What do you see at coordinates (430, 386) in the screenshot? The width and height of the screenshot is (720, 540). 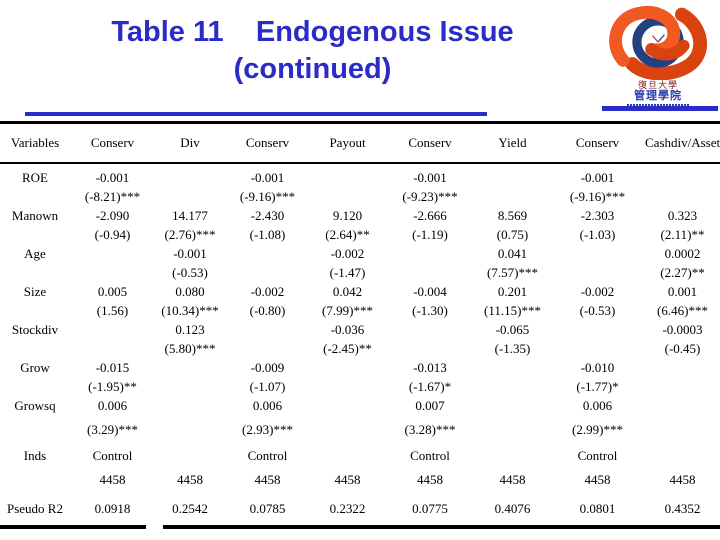 I see `t-statistic-value: (-1.67)*` at bounding box center [430, 386].